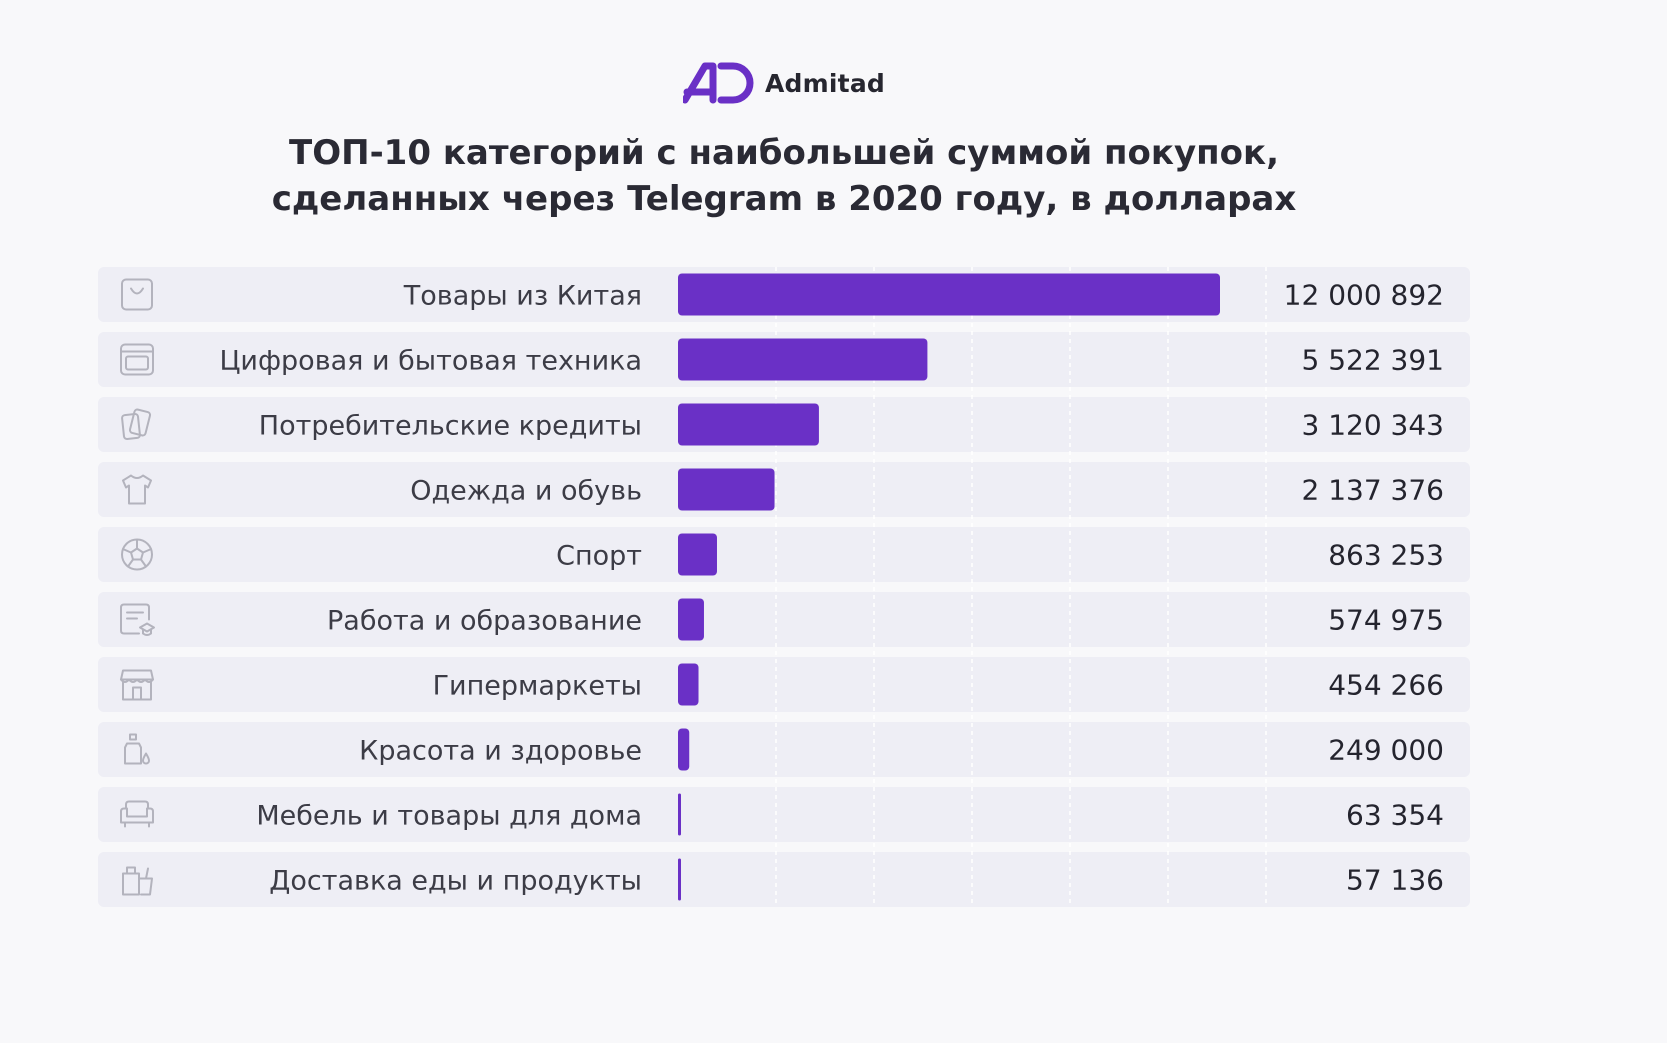 The width and height of the screenshot is (1667, 1043). What do you see at coordinates (500, 751) in the screenshot?
I see `category-label: Красота и здоровье` at bounding box center [500, 751].